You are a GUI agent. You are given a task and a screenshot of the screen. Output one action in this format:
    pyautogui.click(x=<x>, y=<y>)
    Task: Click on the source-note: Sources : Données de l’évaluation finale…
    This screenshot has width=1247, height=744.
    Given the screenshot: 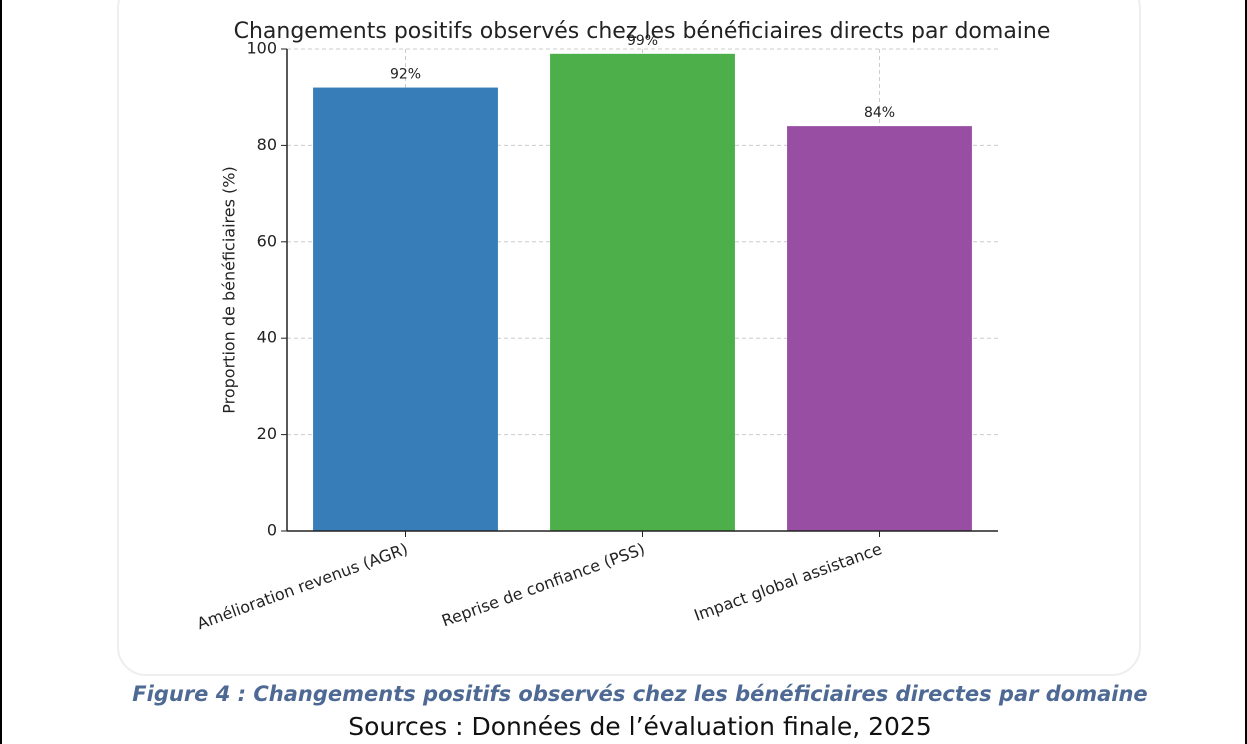 What is the action you would take?
    pyautogui.click(x=639, y=726)
    